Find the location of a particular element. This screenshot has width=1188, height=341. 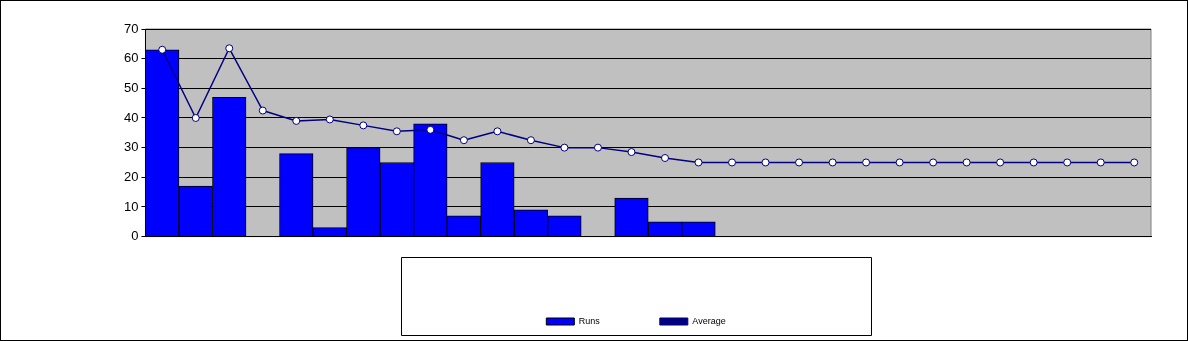

y-tick-label: 70 is located at coordinates (131, 28).